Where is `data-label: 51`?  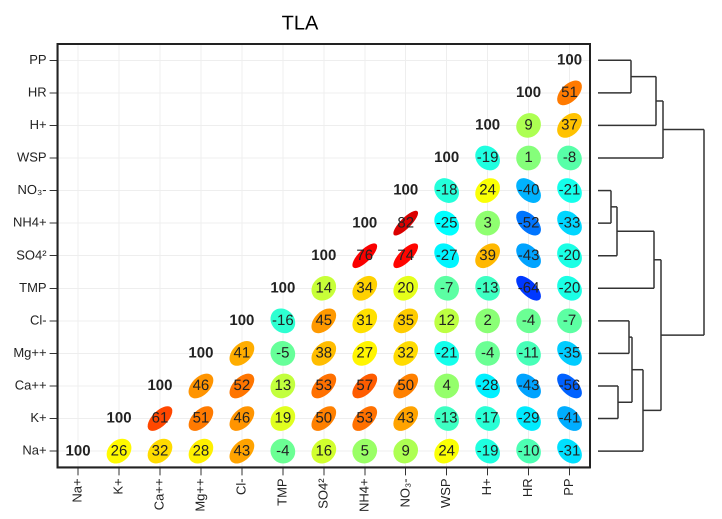 data-label: 51 is located at coordinates (201, 418).